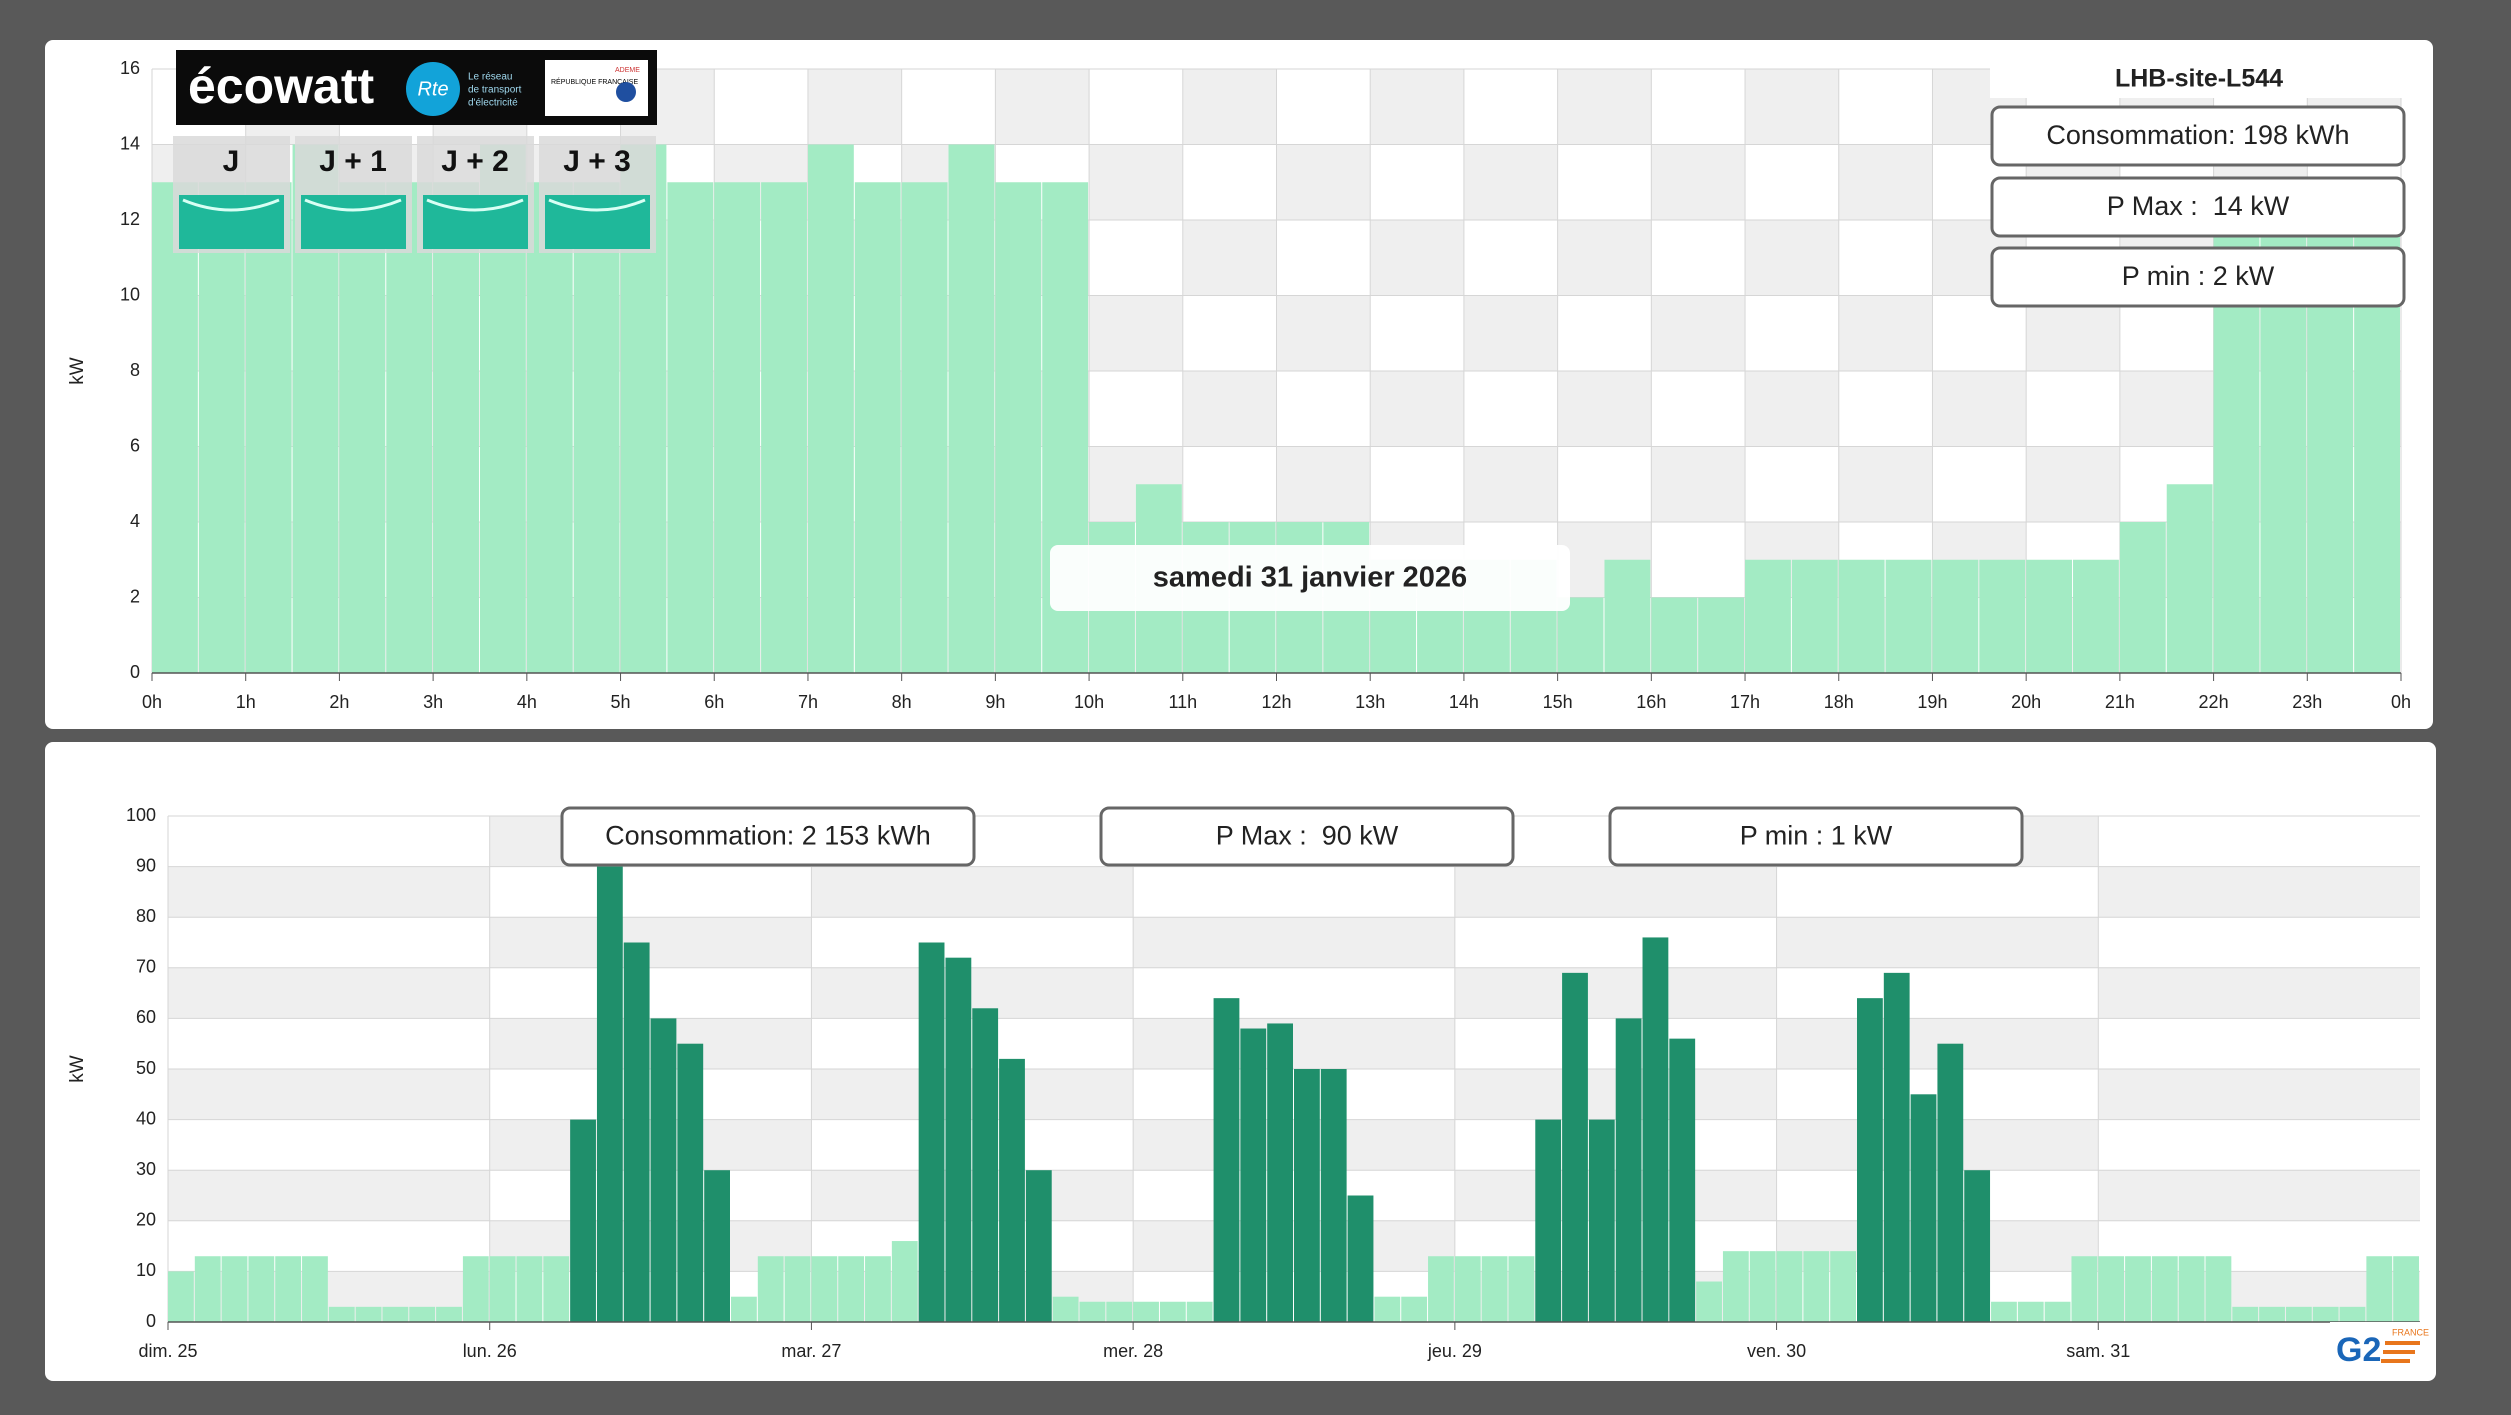  I want to click on x-tick-label: mer. 28, so click(1133, 1351).